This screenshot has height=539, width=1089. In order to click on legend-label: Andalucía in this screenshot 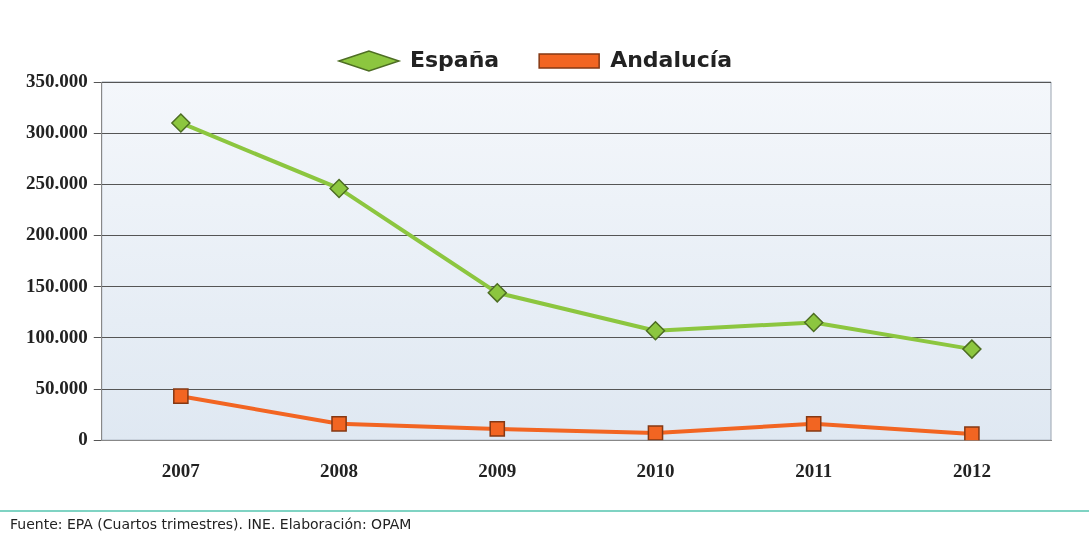, I will do `click(671, 59)`.